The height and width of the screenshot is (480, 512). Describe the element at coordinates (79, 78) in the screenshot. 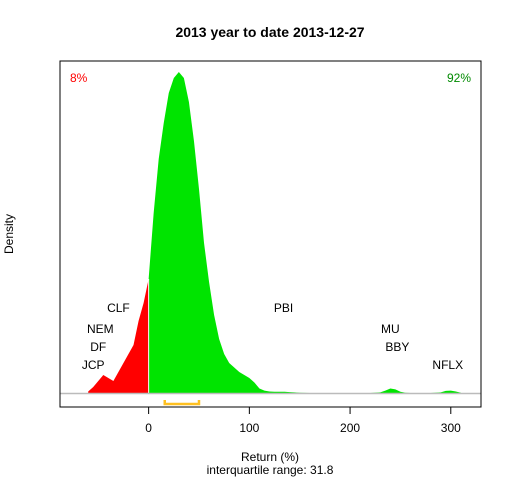

I see `negative-share-label: 8%` at that location.